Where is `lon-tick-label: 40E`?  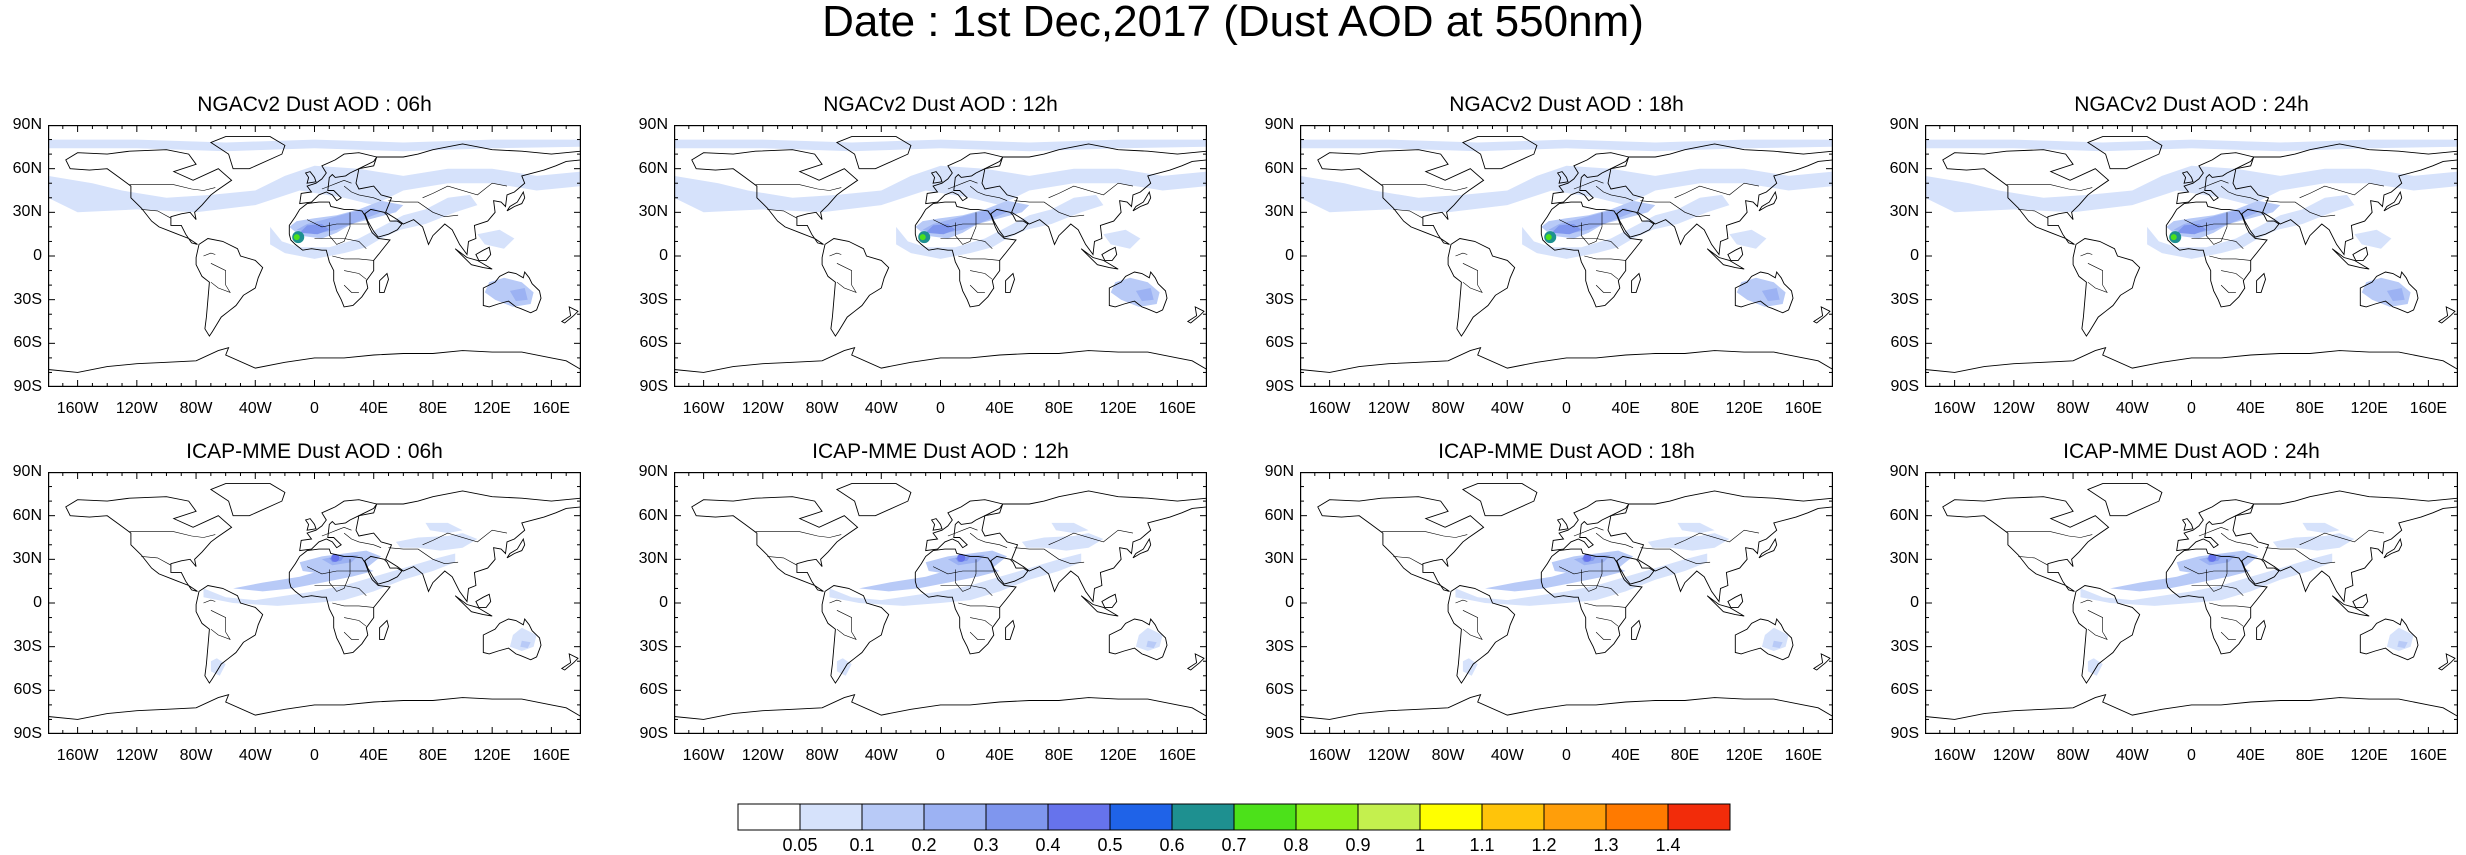 lon-tick-label: 40E is located at coordinates (373, 755).